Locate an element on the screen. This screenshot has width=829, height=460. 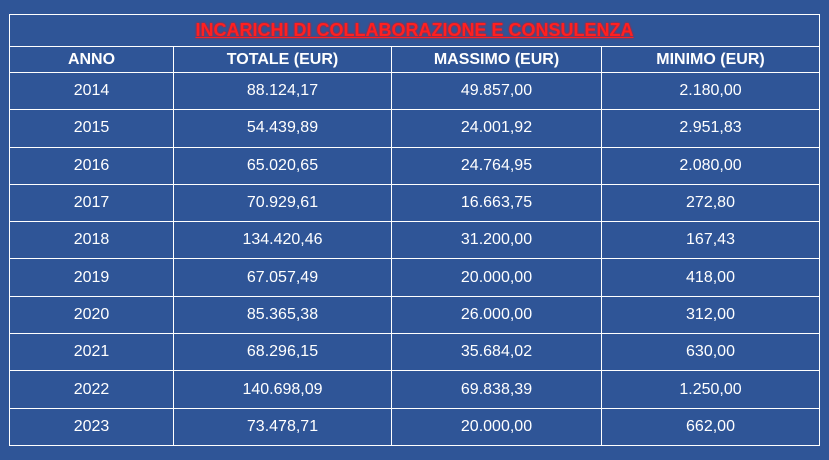
table-row: 2023 73.478,71 20.000,00 662,00 is located at coordinates (414, 427).